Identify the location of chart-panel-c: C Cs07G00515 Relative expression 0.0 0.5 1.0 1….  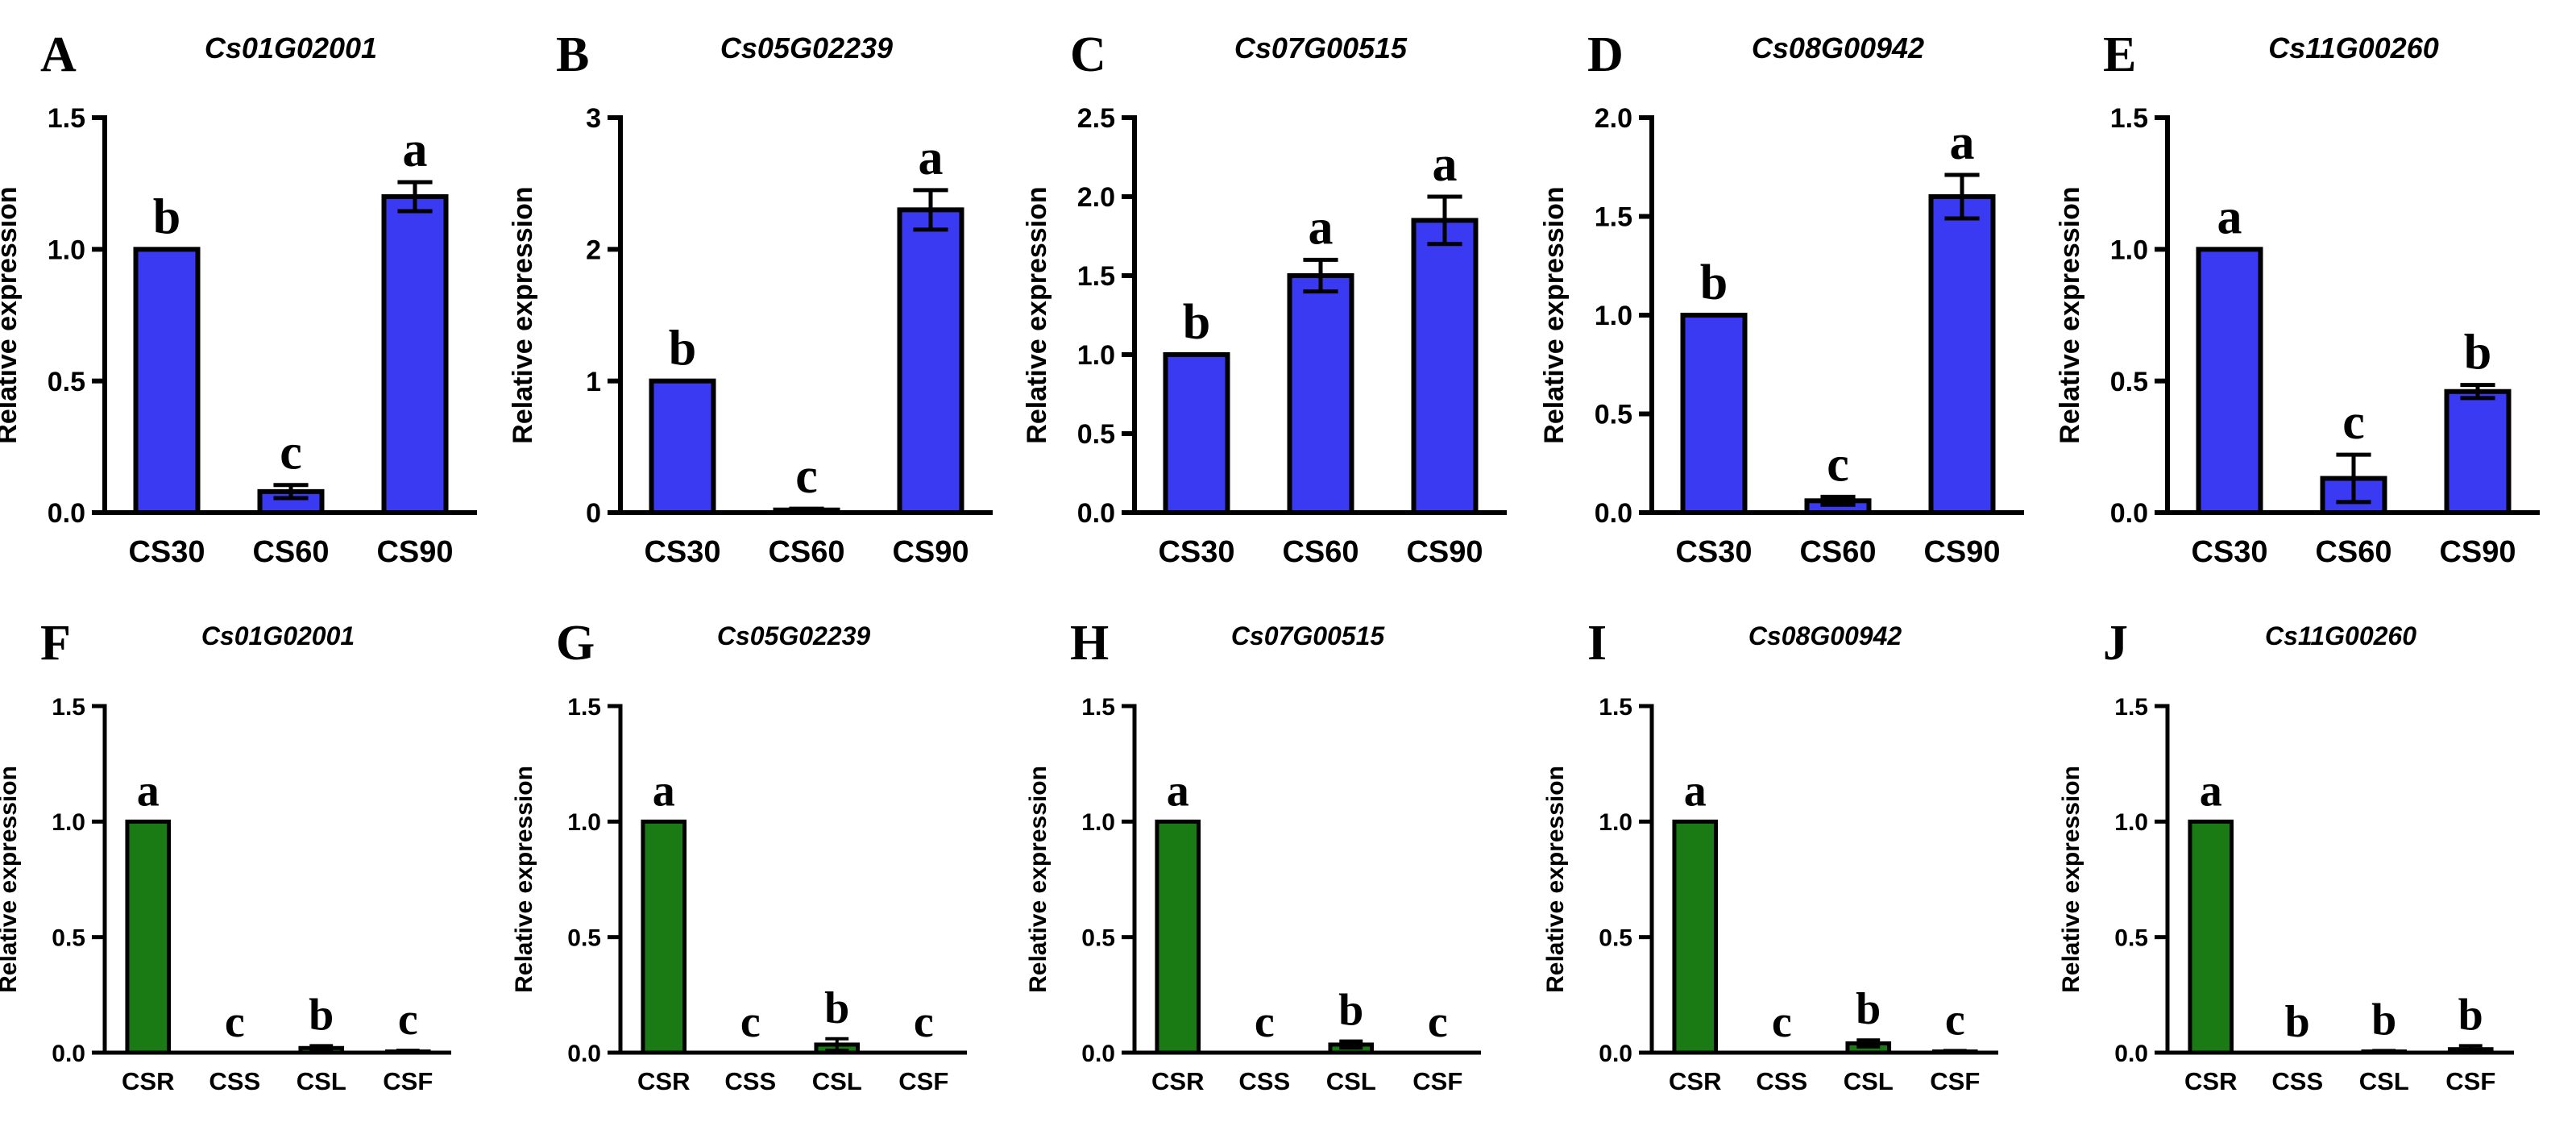
(1264, 298).